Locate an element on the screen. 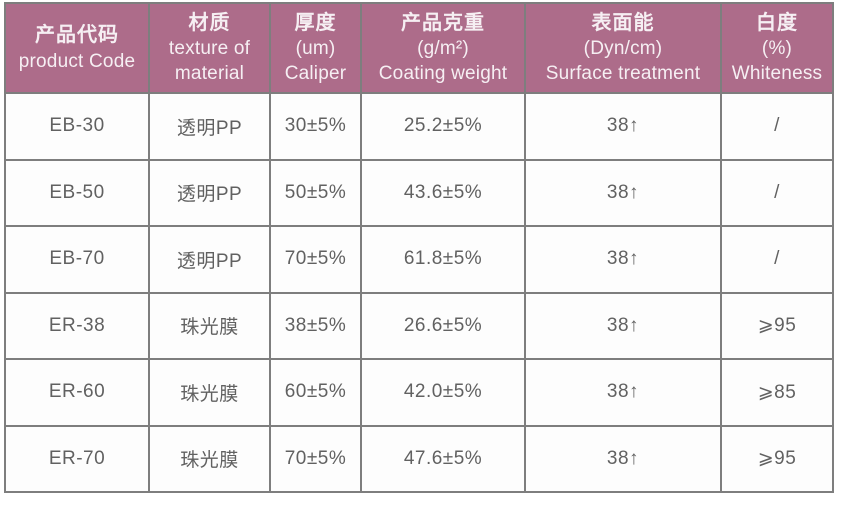 Image resolution: width=863 pixels, height=506 pixels. header-label-sub: (Dyn/cm) is located at coordinates (623, 49).